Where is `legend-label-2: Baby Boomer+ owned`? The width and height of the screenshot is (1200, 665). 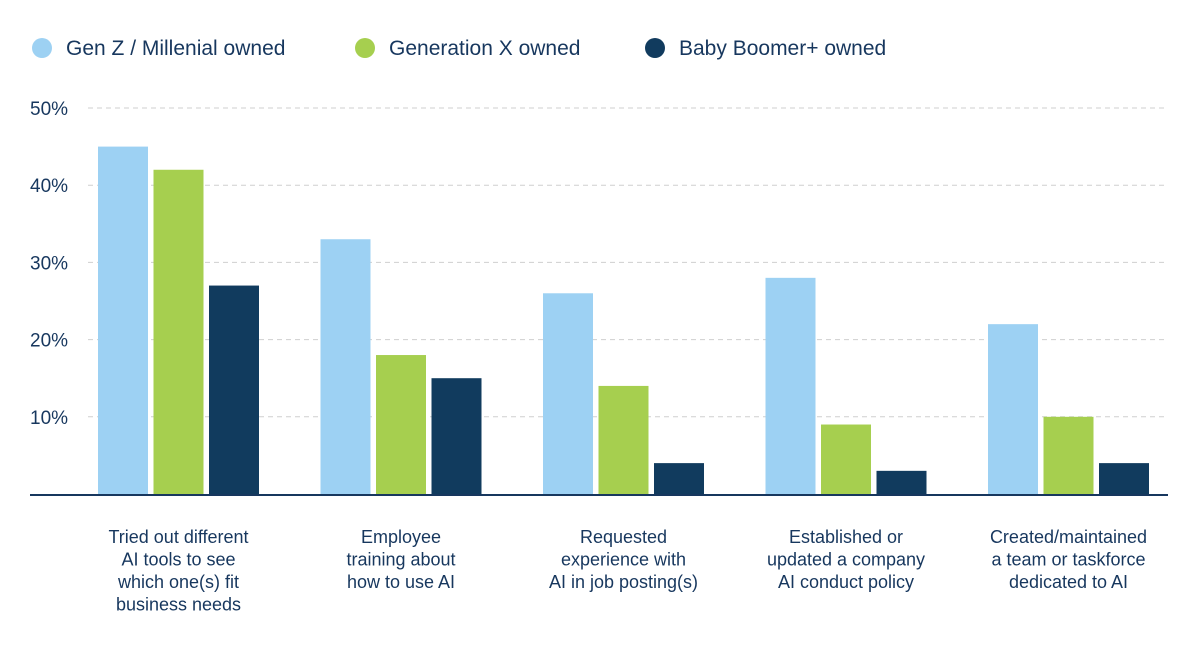 legend-label-2: Baby Boomer+ owned is located at coordinates (782, 48).